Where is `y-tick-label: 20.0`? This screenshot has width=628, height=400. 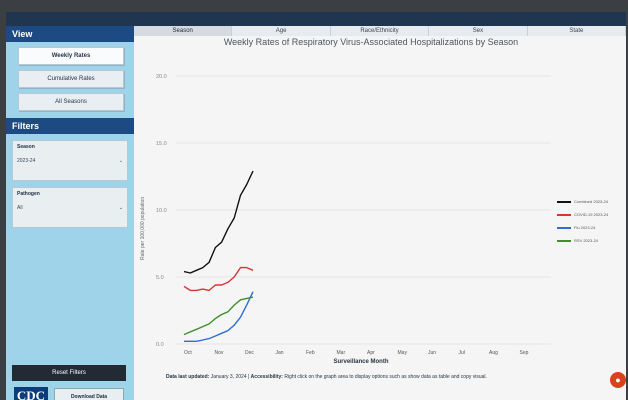 y-tick-label: 20.0 is located at coordinates (161, 77).